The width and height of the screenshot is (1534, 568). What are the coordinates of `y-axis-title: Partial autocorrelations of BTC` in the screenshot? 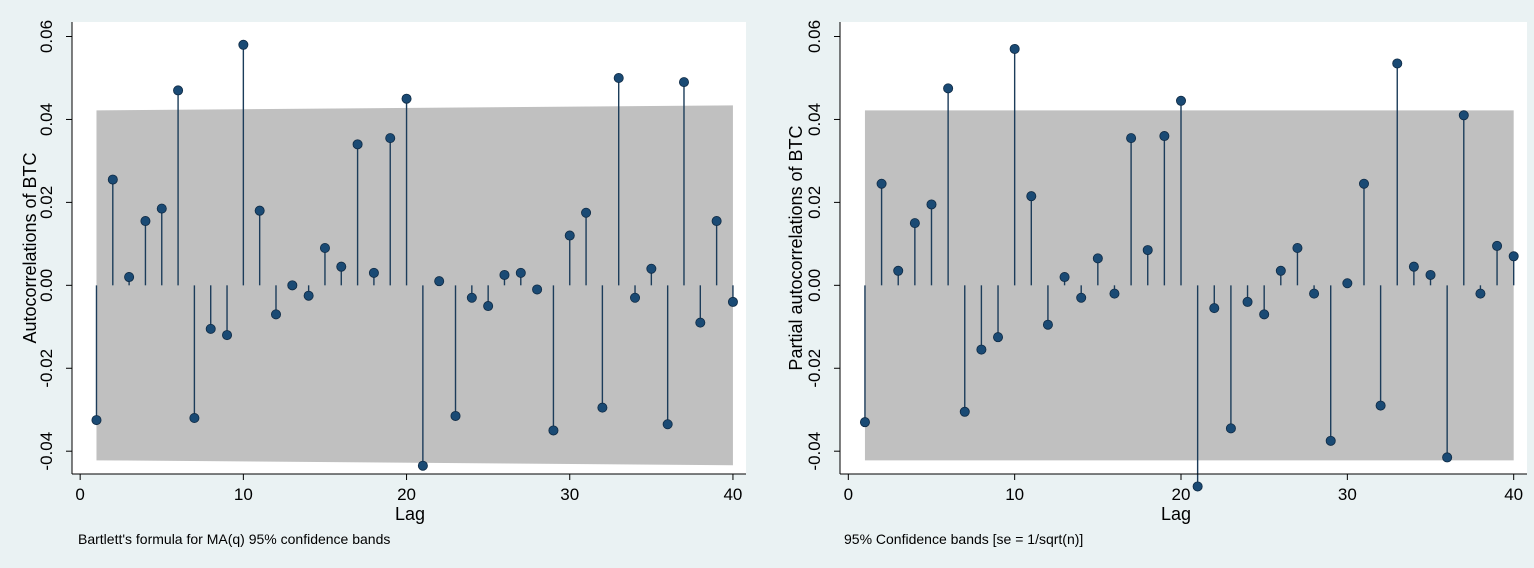 It's located at (796, 247).